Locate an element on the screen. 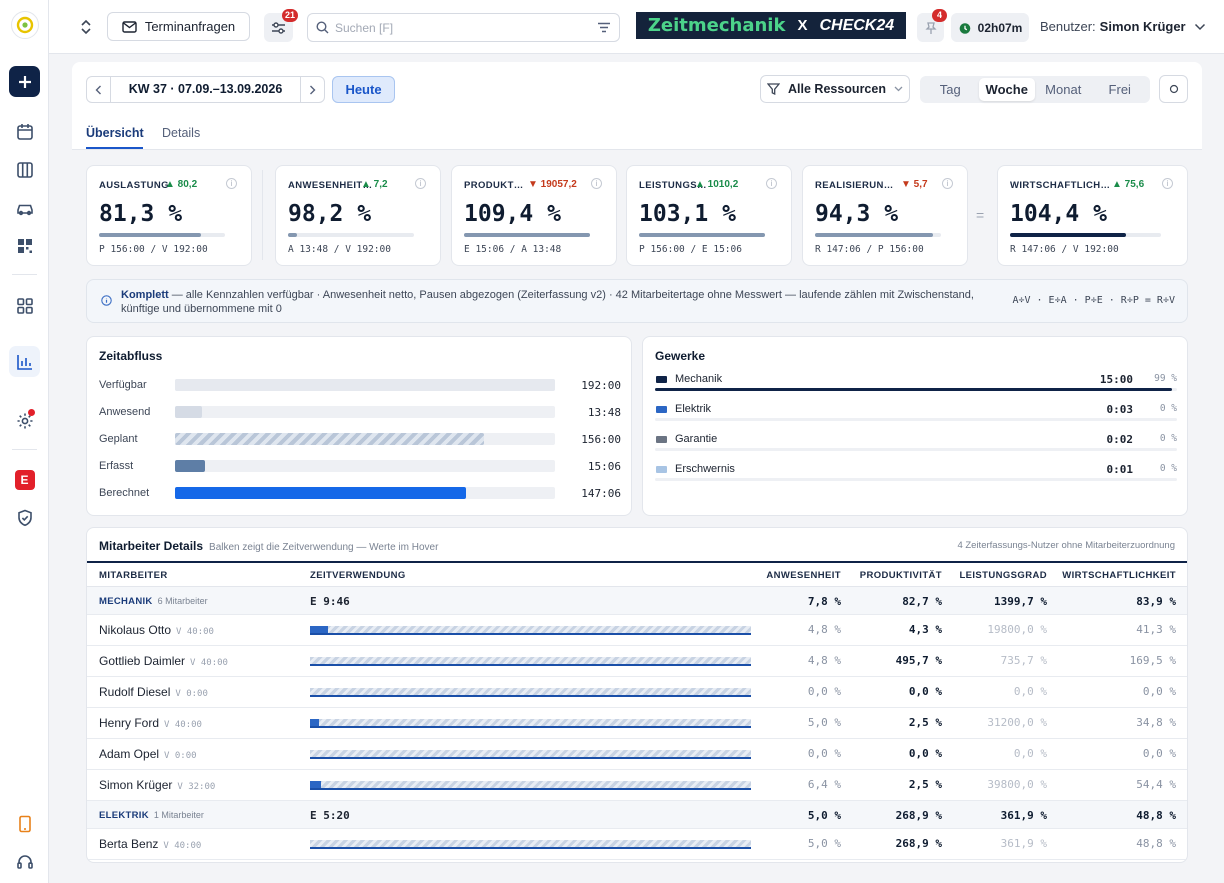  next-week-button is located at coordinates (312, 89).